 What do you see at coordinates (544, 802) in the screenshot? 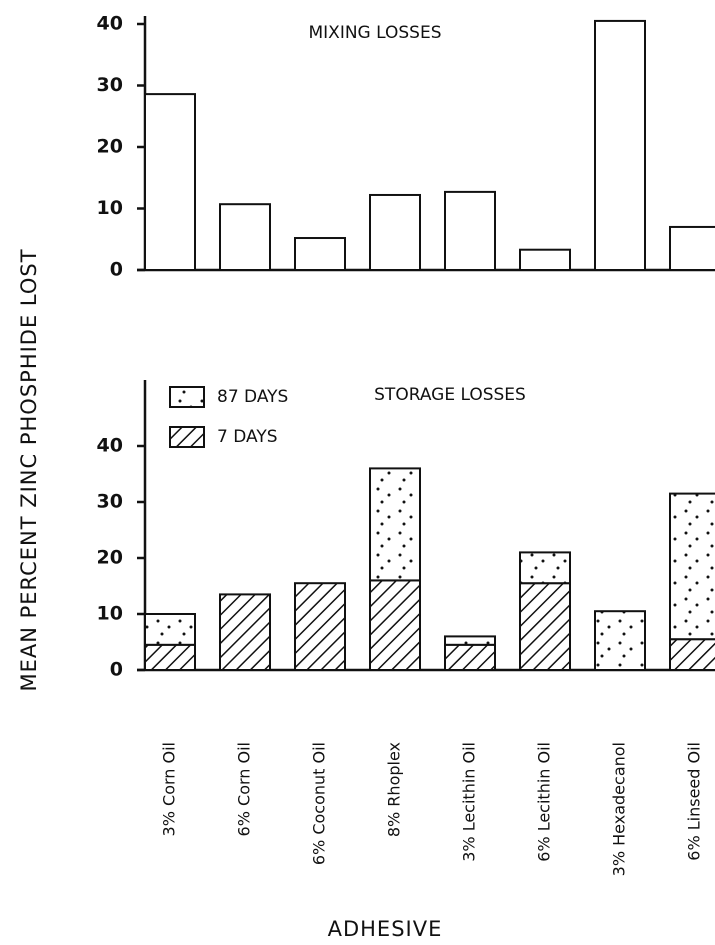
I see `x-tick-label: 6% Lecithin Oil` at bounding box center [544, 802].